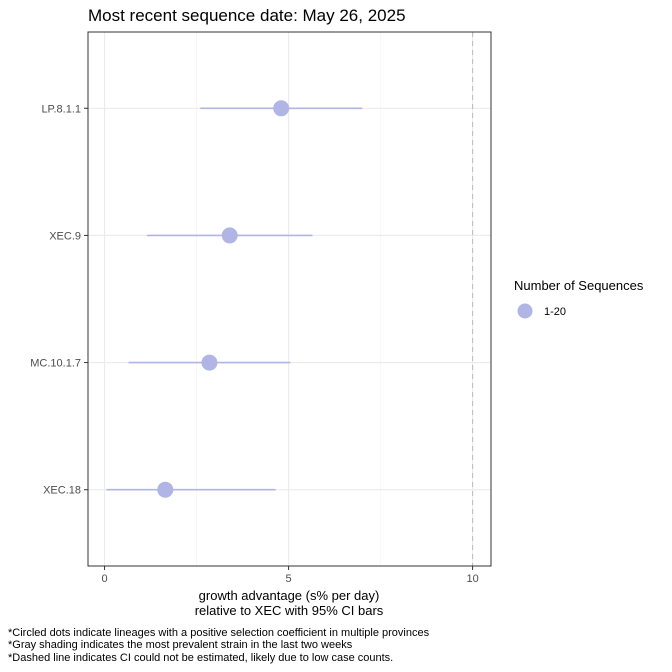 The width and height of the screenshot is (672, 672). I want to click on chart-title: Most recent sequence date: May 26, 2025, so click(247, 15).